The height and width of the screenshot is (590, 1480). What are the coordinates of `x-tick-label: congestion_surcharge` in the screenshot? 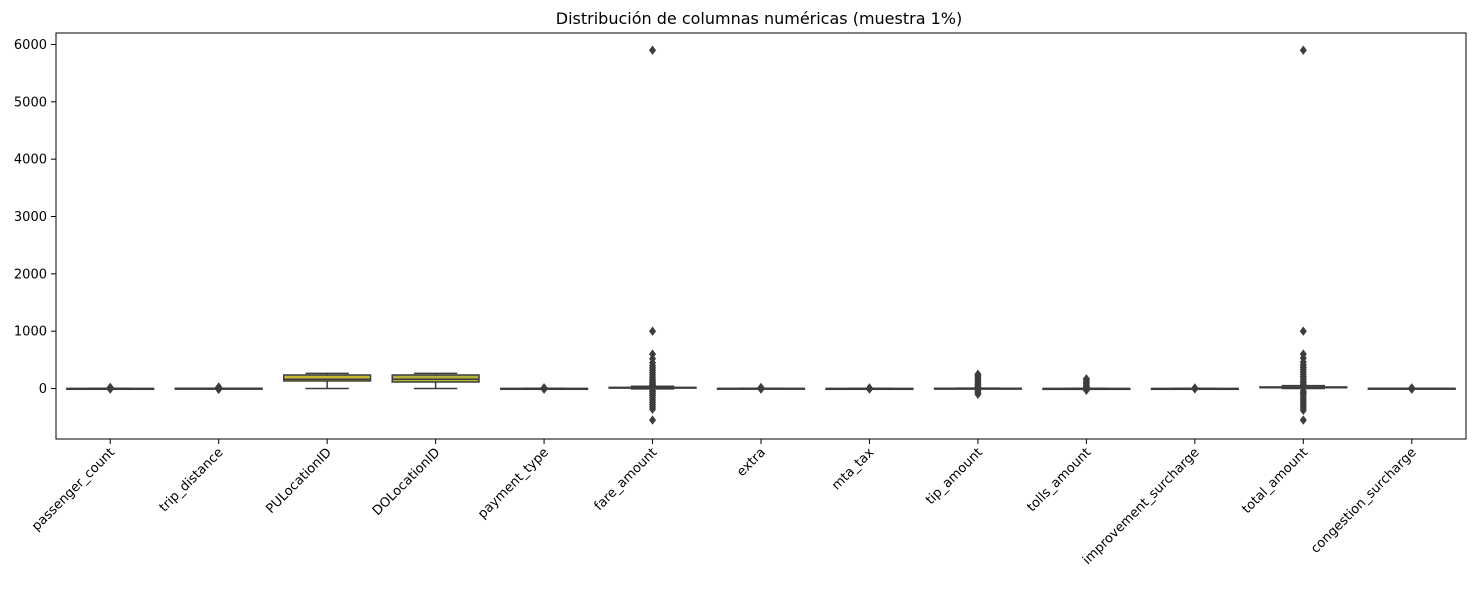 It's located at (1363, 500).